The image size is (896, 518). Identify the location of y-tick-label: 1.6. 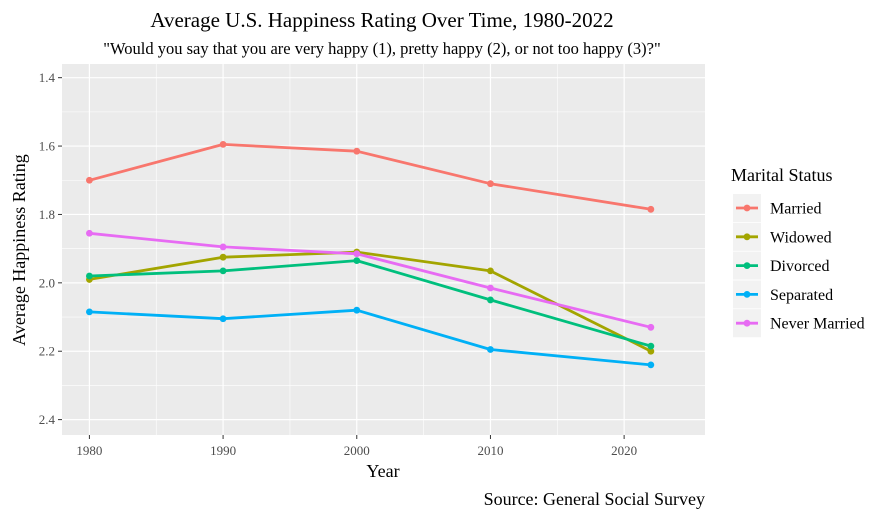
(47, 146).